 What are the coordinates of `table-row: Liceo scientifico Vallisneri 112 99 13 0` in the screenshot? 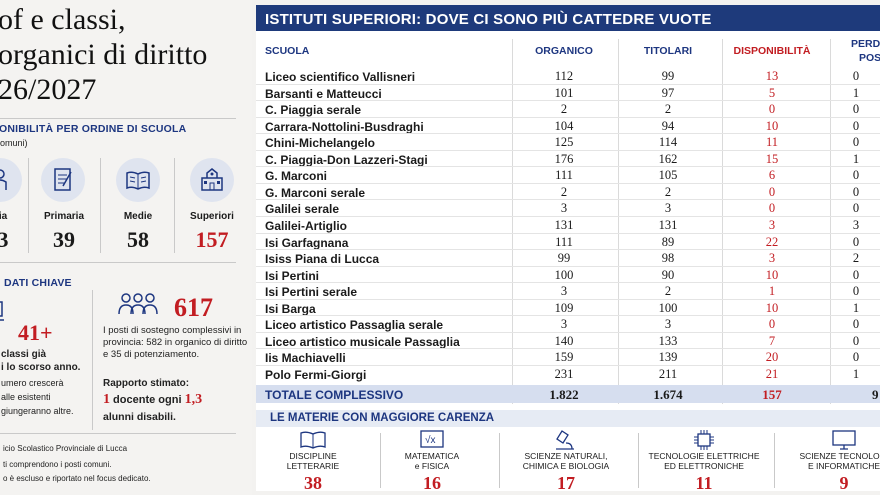 It's located at (568, 76).